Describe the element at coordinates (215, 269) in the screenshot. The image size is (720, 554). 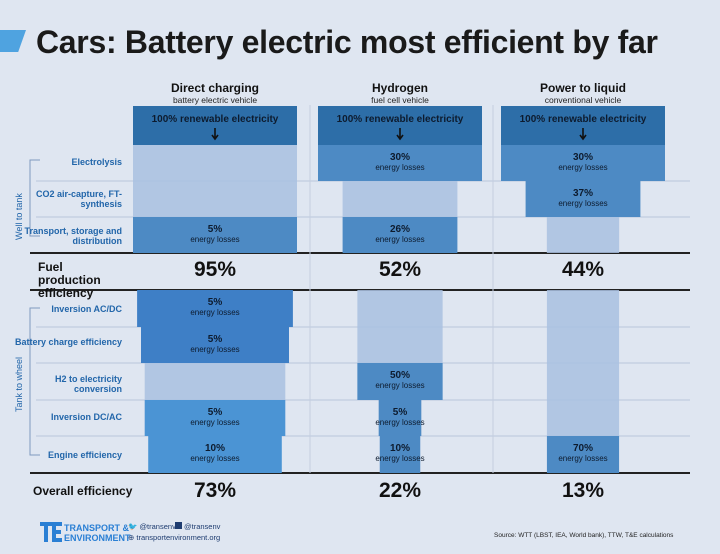
I see `fuel-efficiency-direct: 95%` at that location.